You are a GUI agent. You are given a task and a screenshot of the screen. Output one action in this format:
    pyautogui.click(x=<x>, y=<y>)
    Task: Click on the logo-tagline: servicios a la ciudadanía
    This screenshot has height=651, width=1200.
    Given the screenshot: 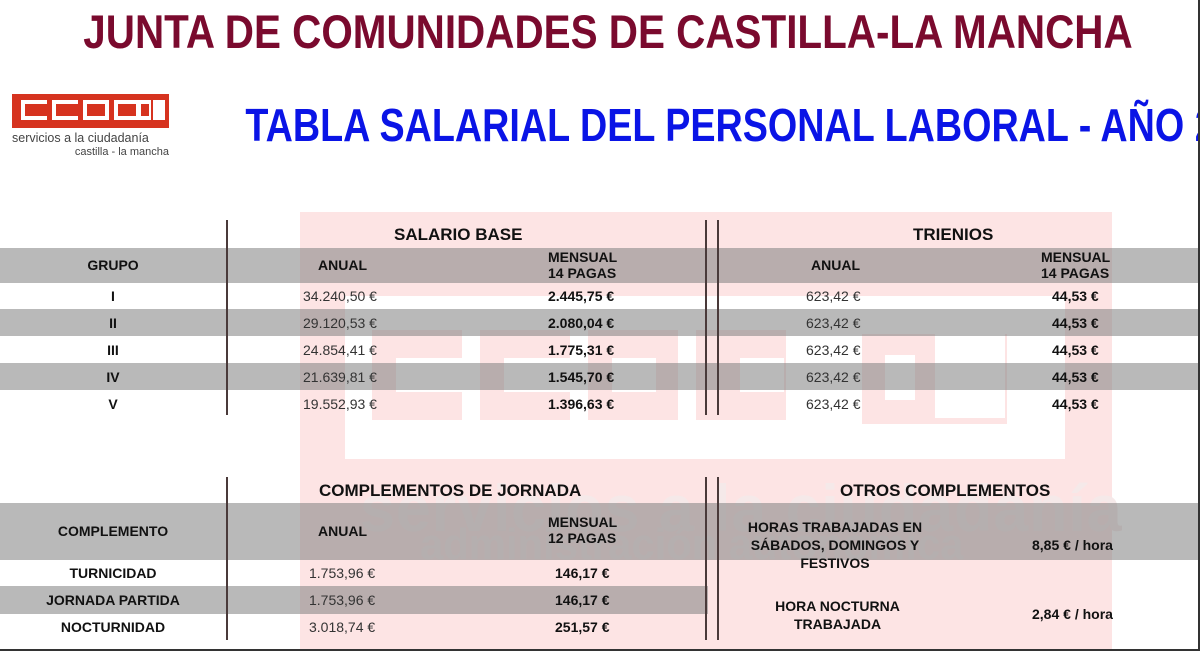 What is the action you would take?
    pyautogui.click(x=80, y=138)
    